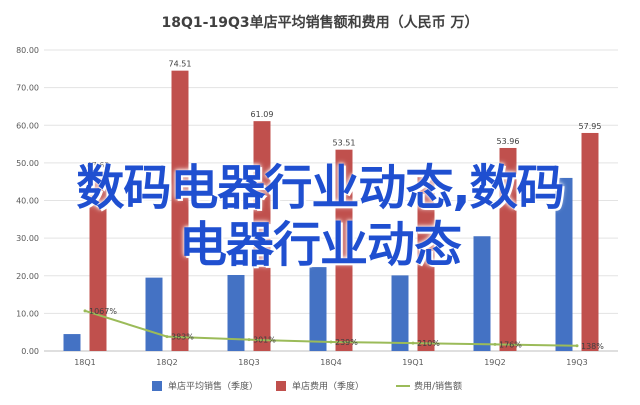  I want to click on bar-data-label: 74.51, so click(180, 64).